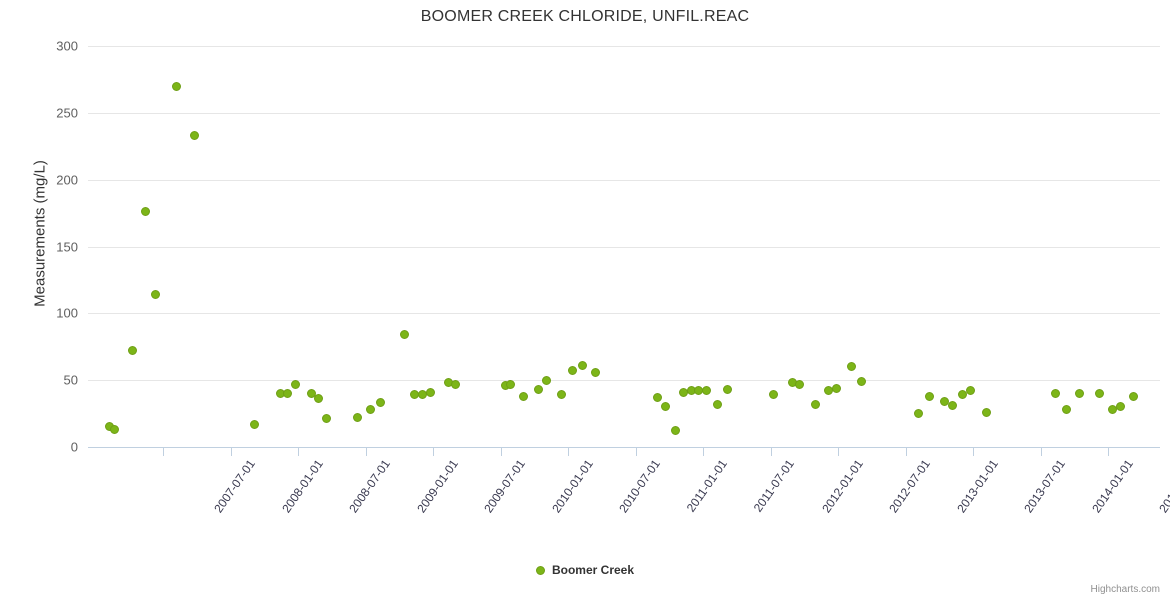 Image resolution: width=1170 pixels, height=600 pixels. I want to click on x-tick-label: 2009-01-01, so click(438, 486).